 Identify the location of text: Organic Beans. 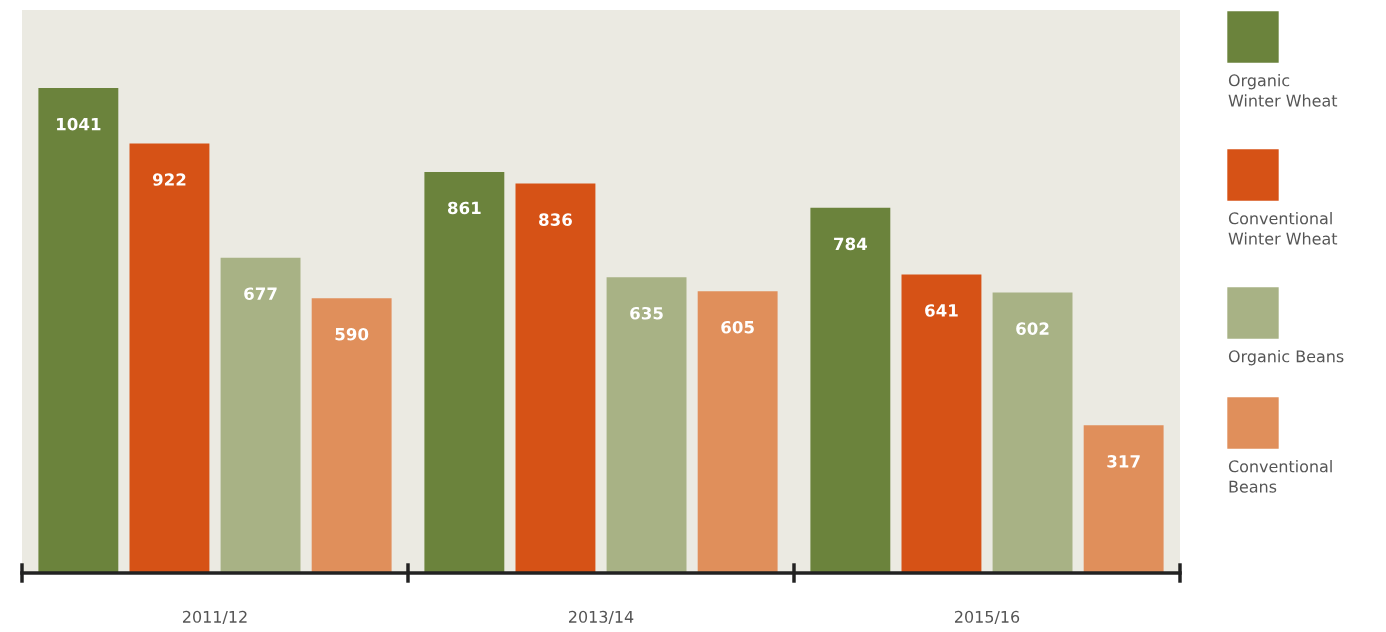
(1286, 358).